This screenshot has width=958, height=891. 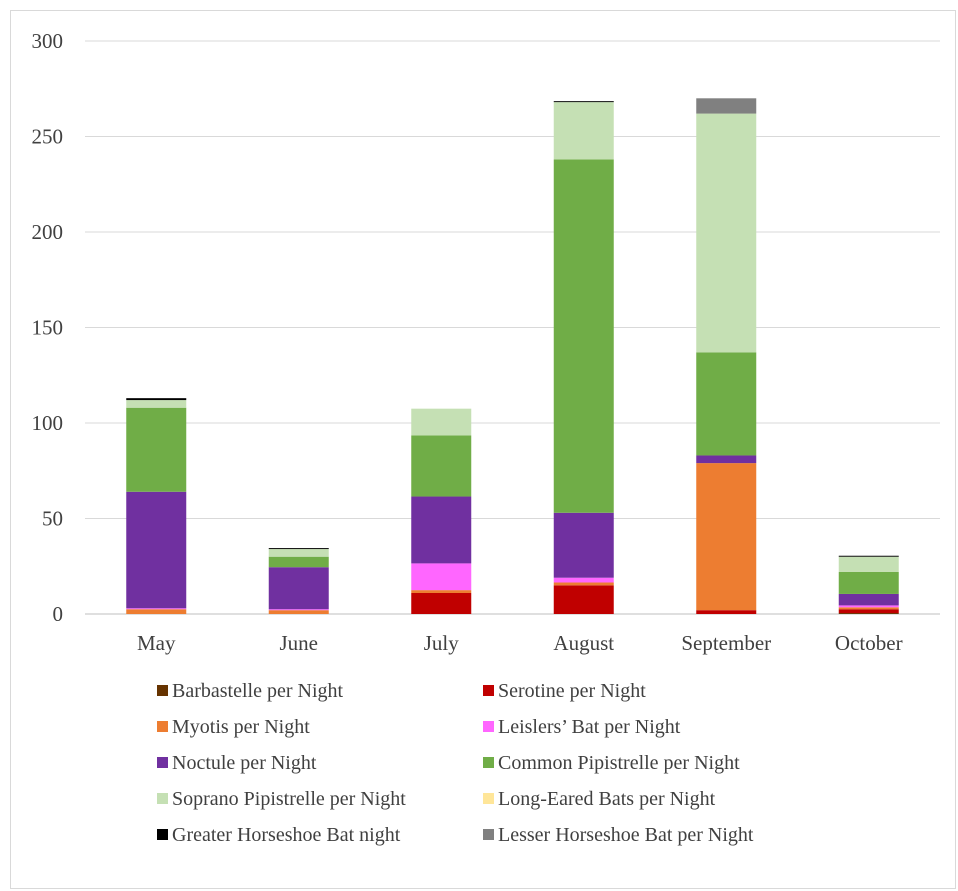 I want to click on bar-segment-may-common-pipistrelle-per-night, so click(x=156, y=449).